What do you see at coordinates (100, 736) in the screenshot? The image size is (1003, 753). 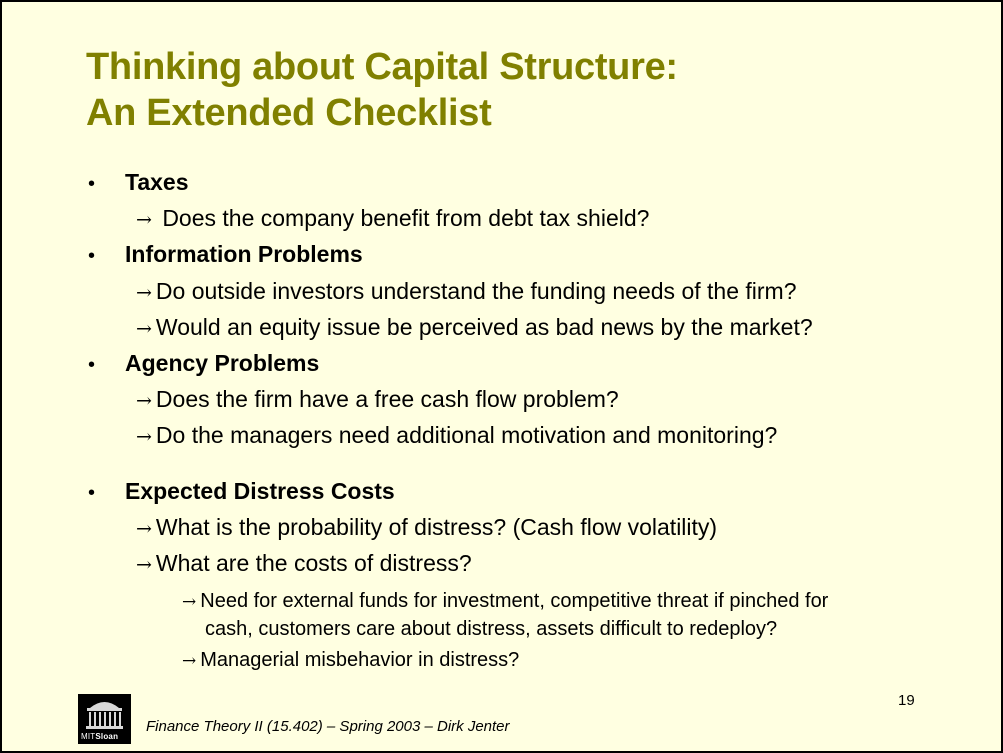 I see `logo-text: MITSloan` at bounding box center [100, 736].